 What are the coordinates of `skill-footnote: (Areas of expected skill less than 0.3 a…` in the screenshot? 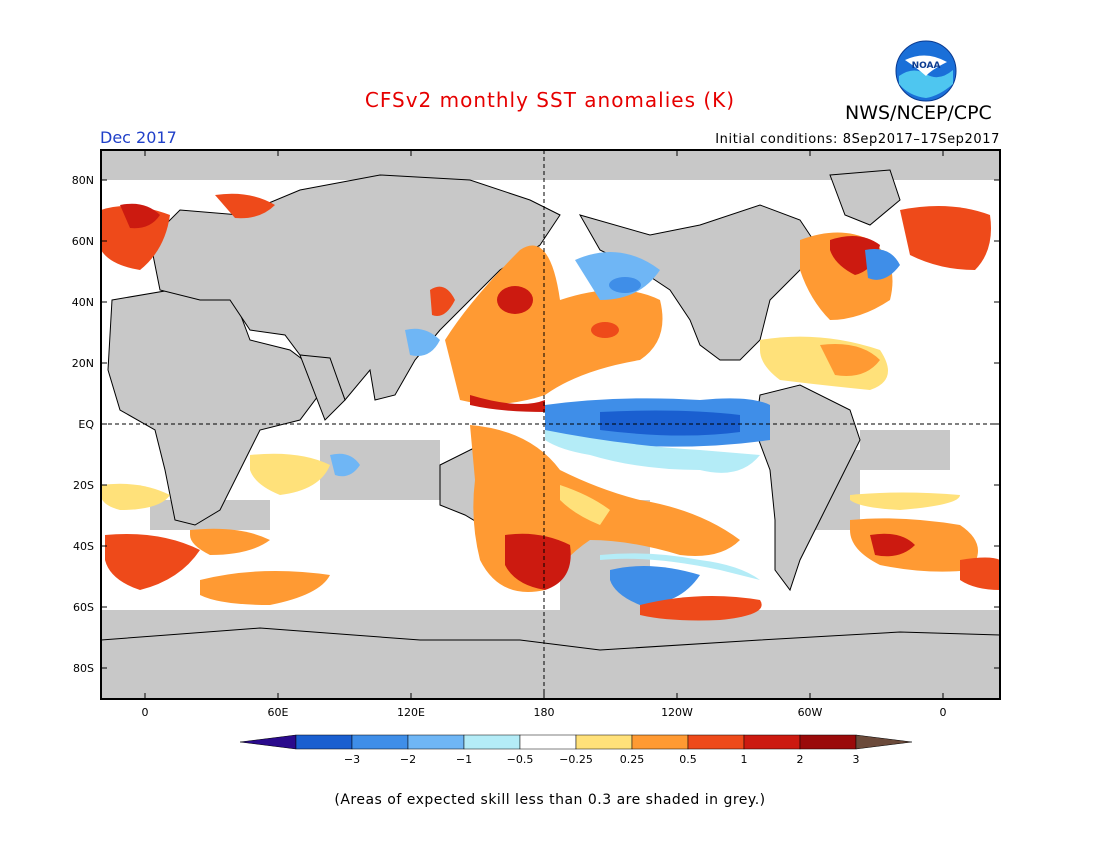 It's located at (550, 800).